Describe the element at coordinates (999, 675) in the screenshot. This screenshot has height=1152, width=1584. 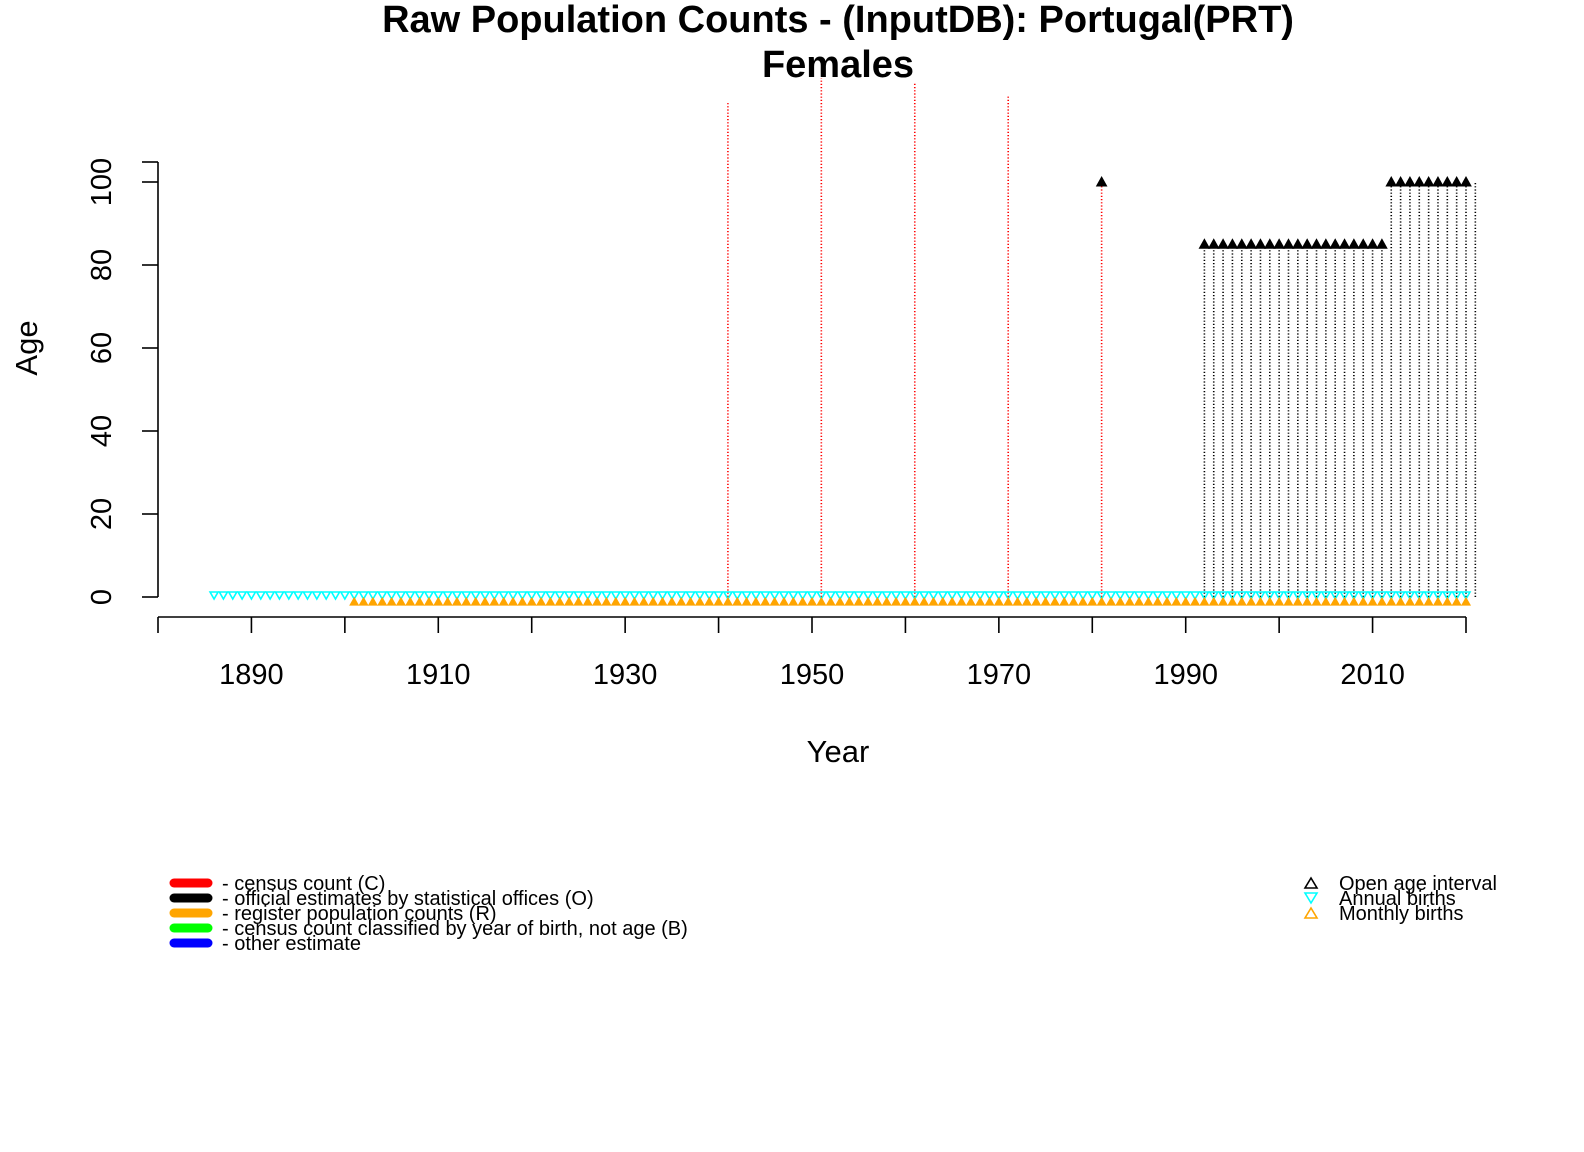
I see `x-tick-label-1970: 1970` at that location.